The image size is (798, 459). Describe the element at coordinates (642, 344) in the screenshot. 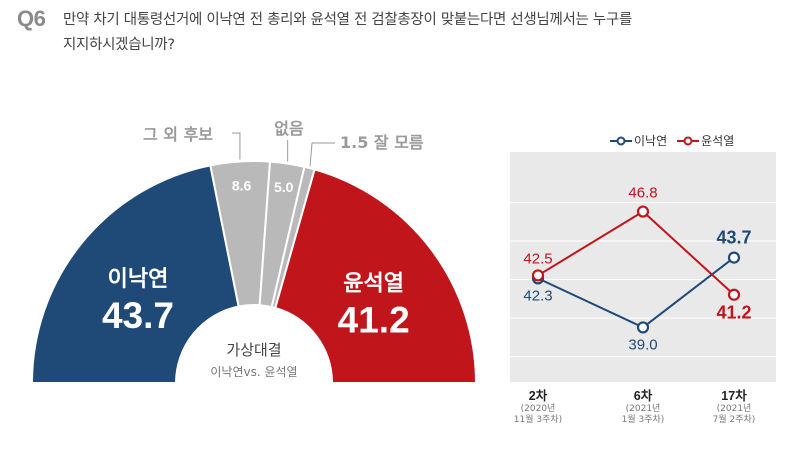

I see `data-label-0-1: 39.0` at that location.